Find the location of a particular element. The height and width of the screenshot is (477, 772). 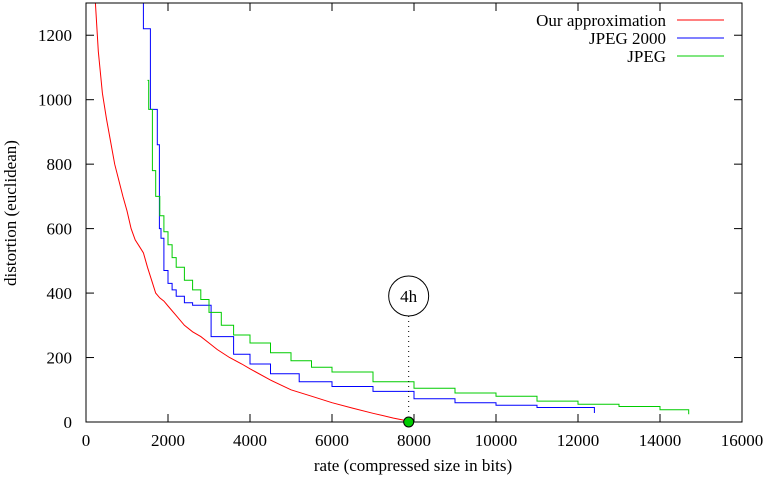

legend-label-our-approximation: Our approximation is located at coordinates (601, 20).